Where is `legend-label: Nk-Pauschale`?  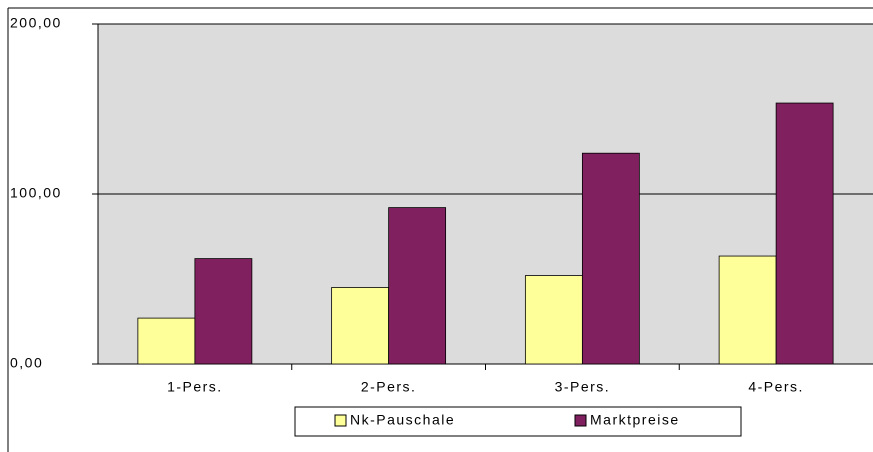
legend-label: Nk-Pauschale is located at coordinates (402, 420).